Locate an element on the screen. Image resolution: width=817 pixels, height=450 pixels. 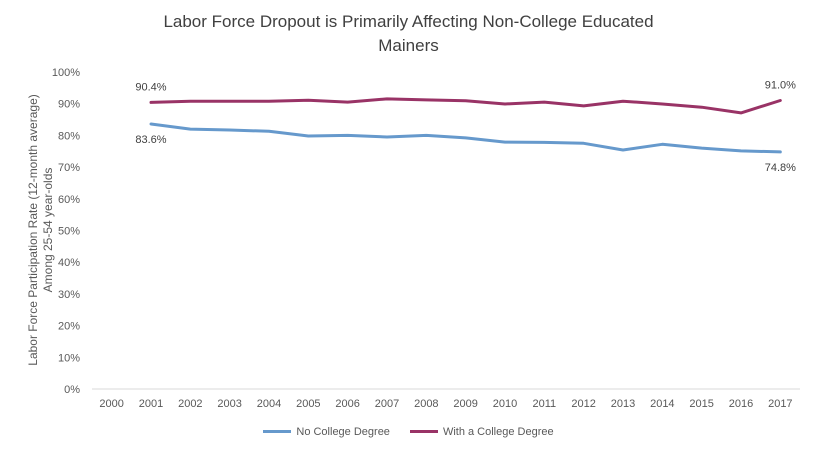
y-tick-label: 30% is located at coordinates (69, 295).